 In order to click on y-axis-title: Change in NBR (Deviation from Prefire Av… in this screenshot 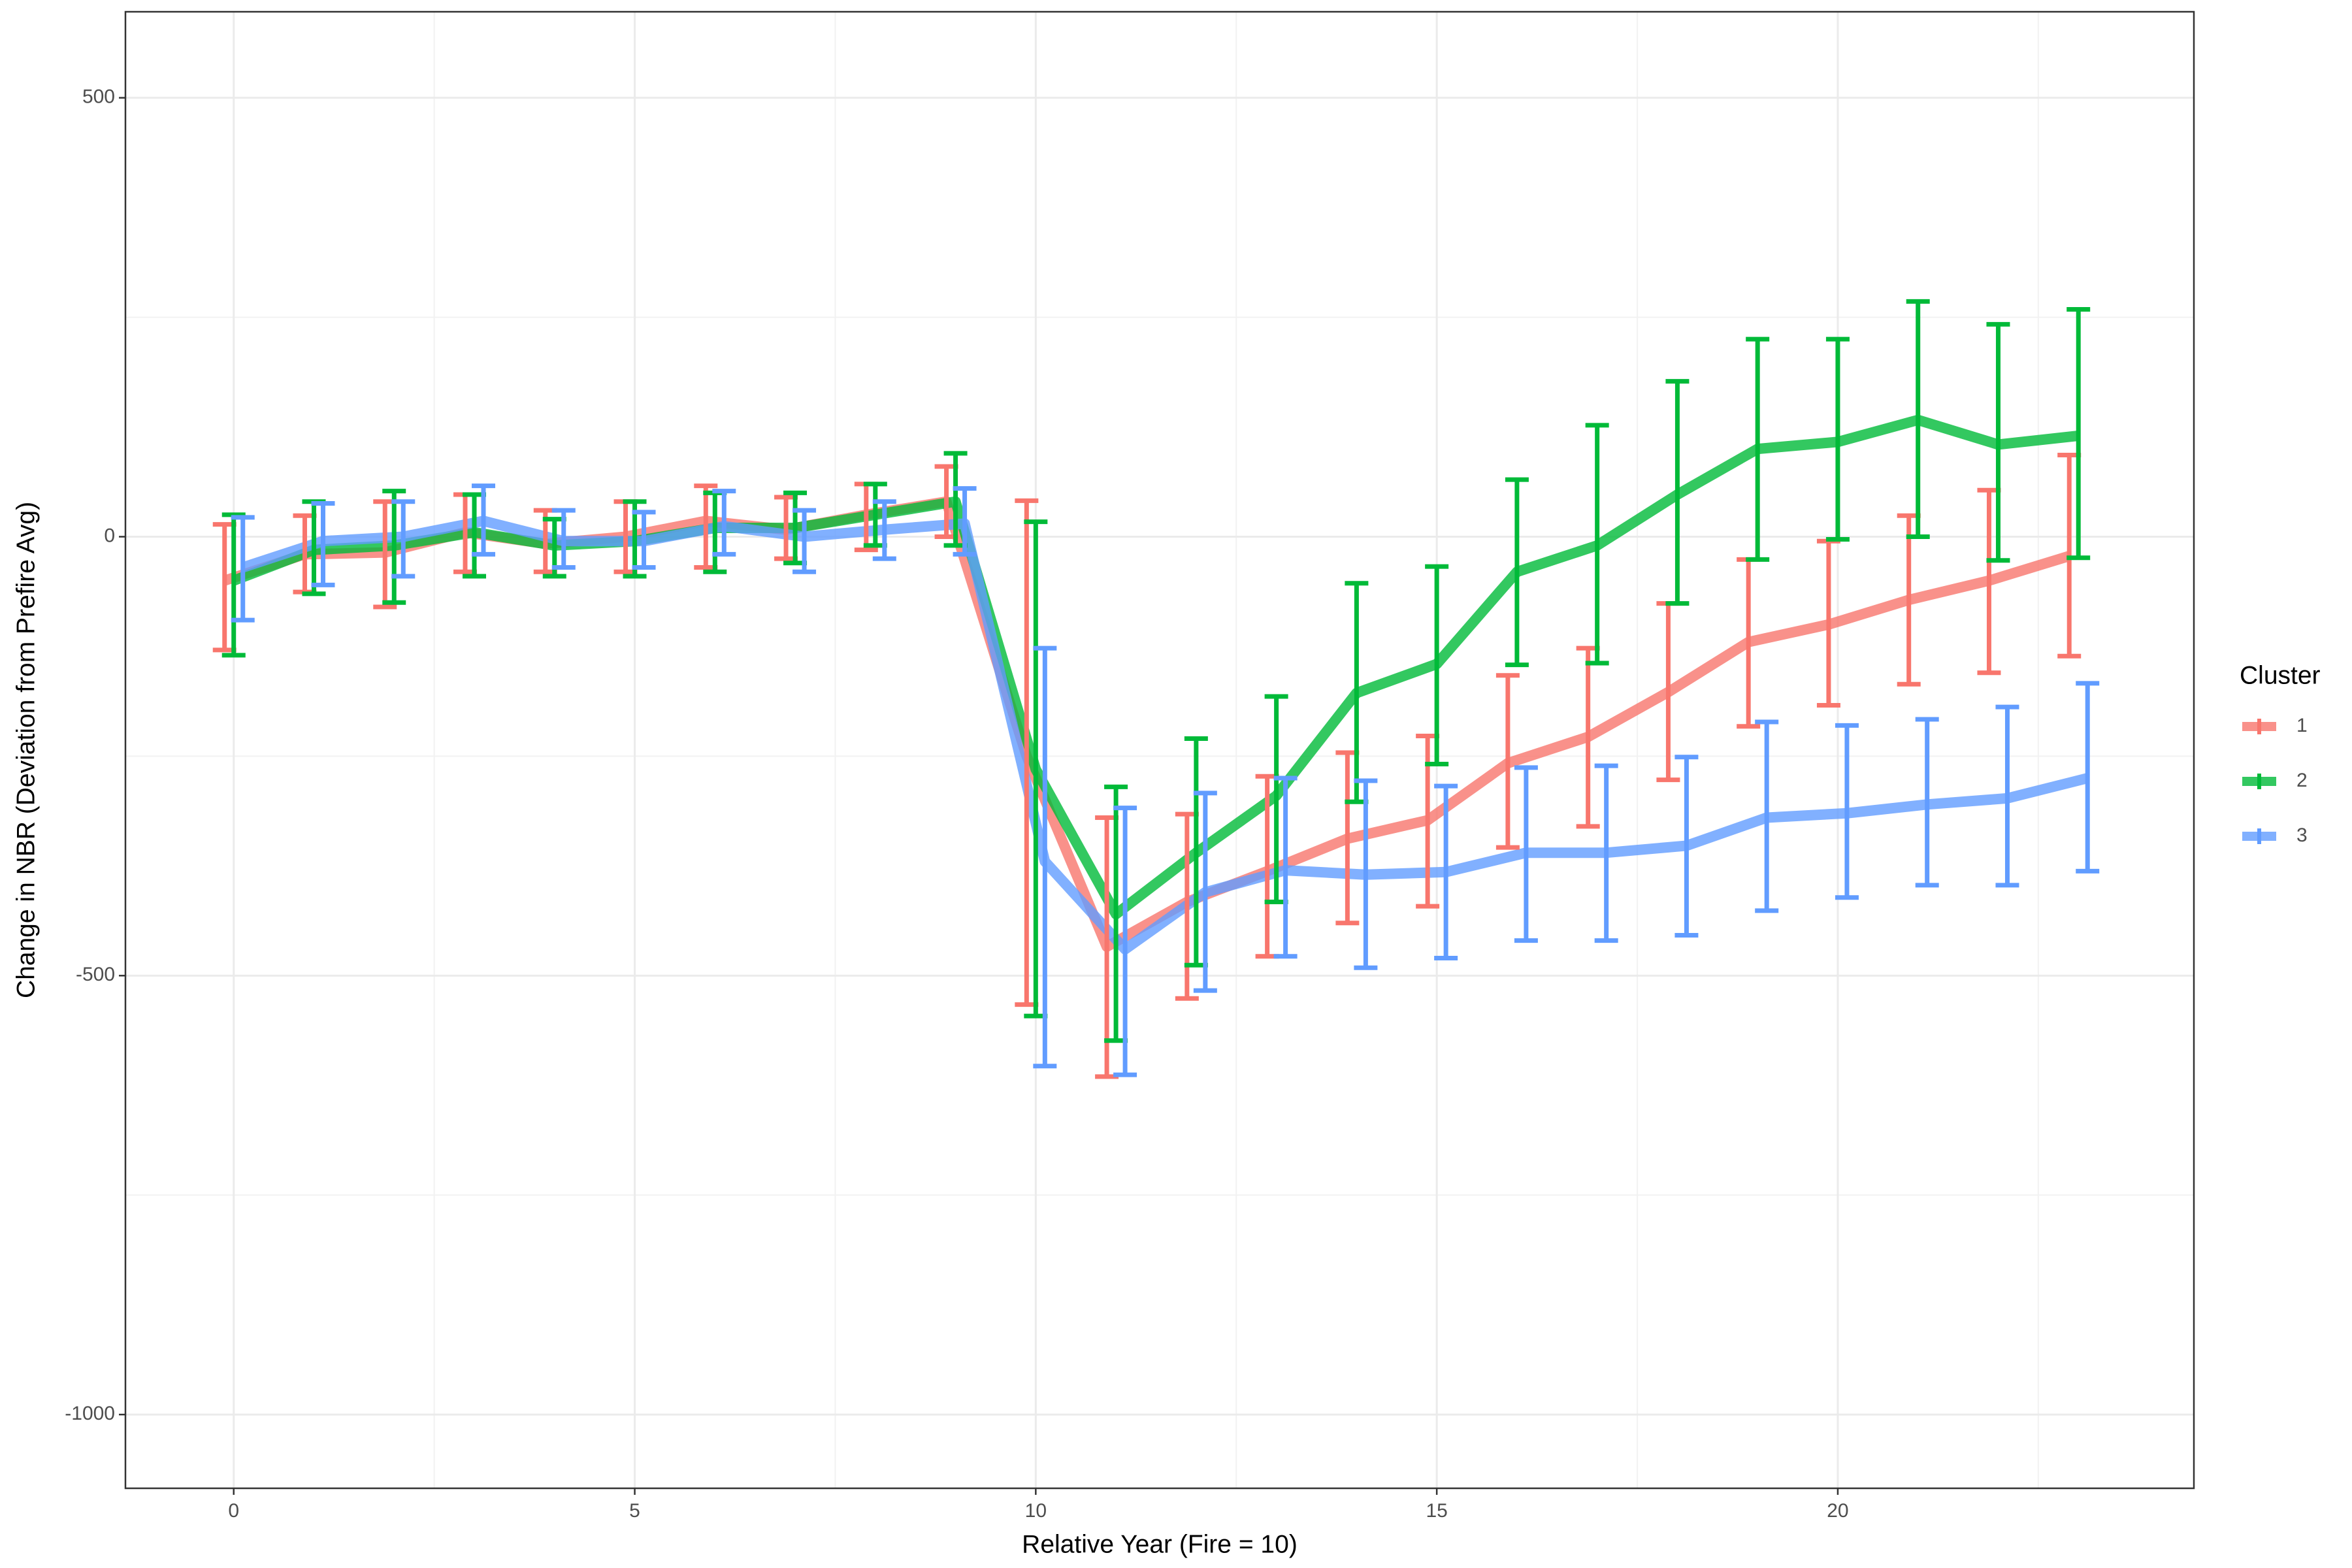, I will do `click(26, 750)`.